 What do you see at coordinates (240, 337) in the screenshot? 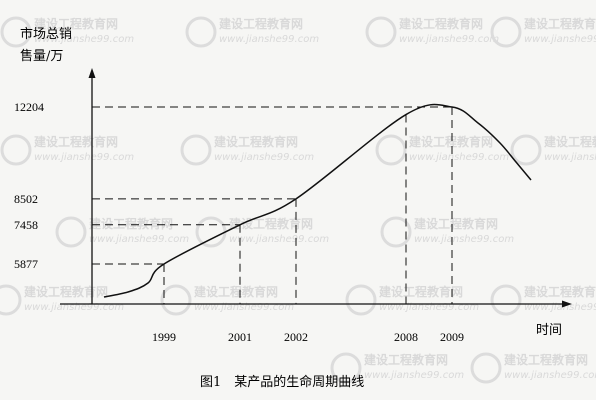
I see `x-tick-2001: 2001` at bounding box center [240, 337].